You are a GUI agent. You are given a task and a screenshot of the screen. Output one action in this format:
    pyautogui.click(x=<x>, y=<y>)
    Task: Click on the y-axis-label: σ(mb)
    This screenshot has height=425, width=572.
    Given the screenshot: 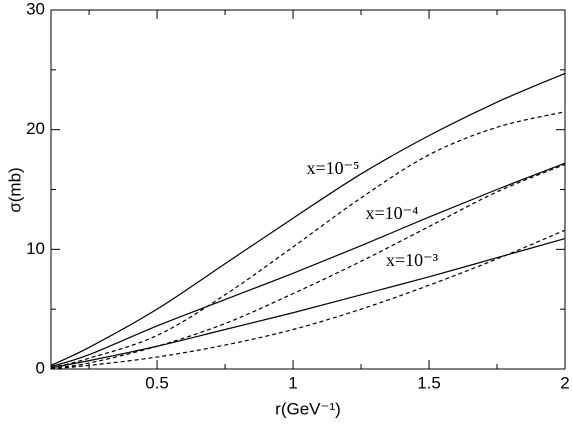 What is the action you would take?
    pyautogui.click(x=14, y=189)
    